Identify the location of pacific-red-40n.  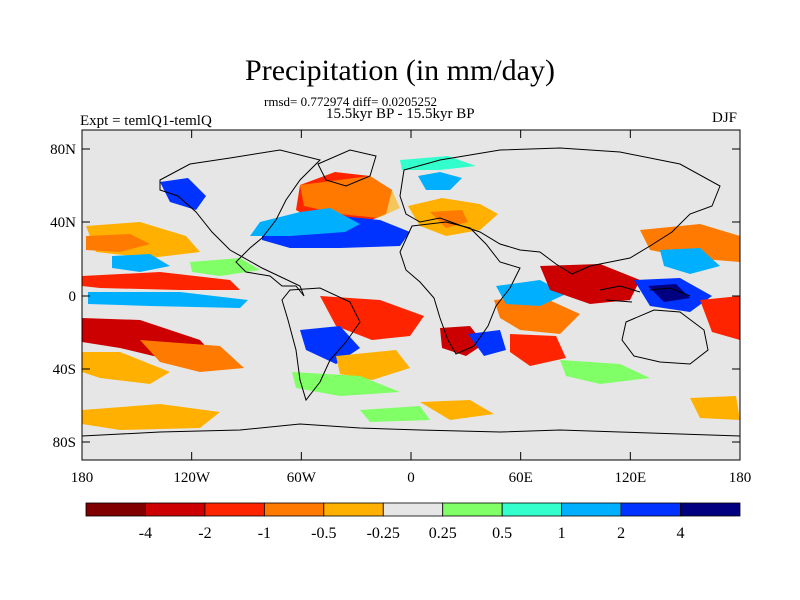
(118, 243).